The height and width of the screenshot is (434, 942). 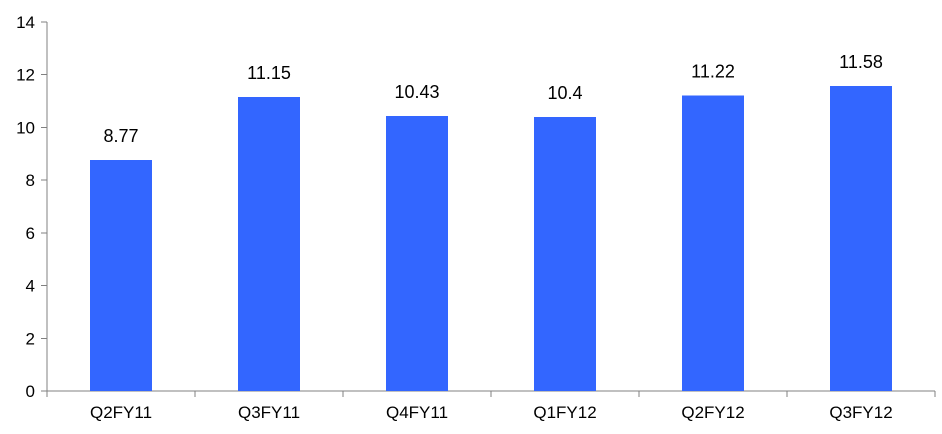 What do you see at coordinates (713, 71) in the screenshot?
I see `data-label: 11.22` at bounding box center [713, 71].